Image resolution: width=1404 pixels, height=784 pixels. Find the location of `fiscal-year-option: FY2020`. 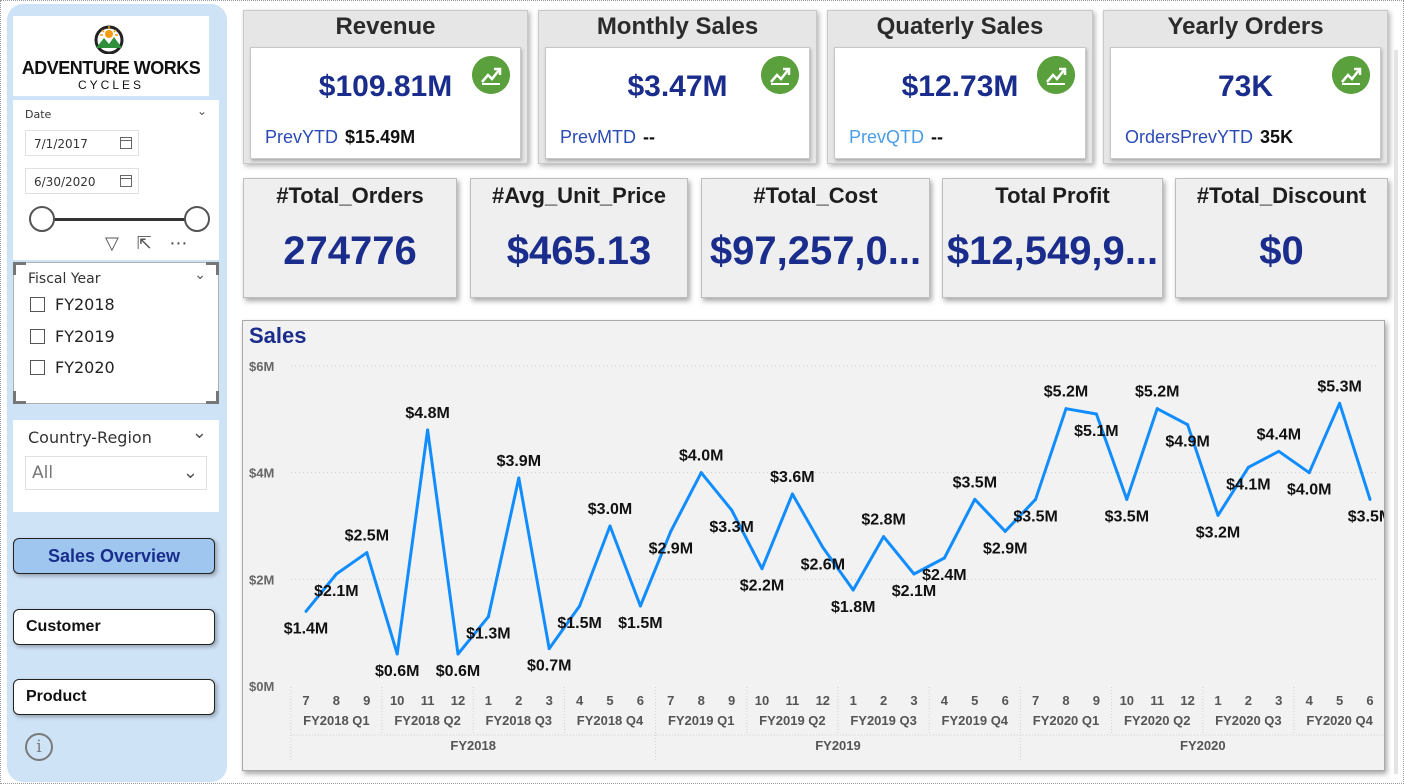

fiscal-year-option: FY2020 is located at coordinates (72, 367).